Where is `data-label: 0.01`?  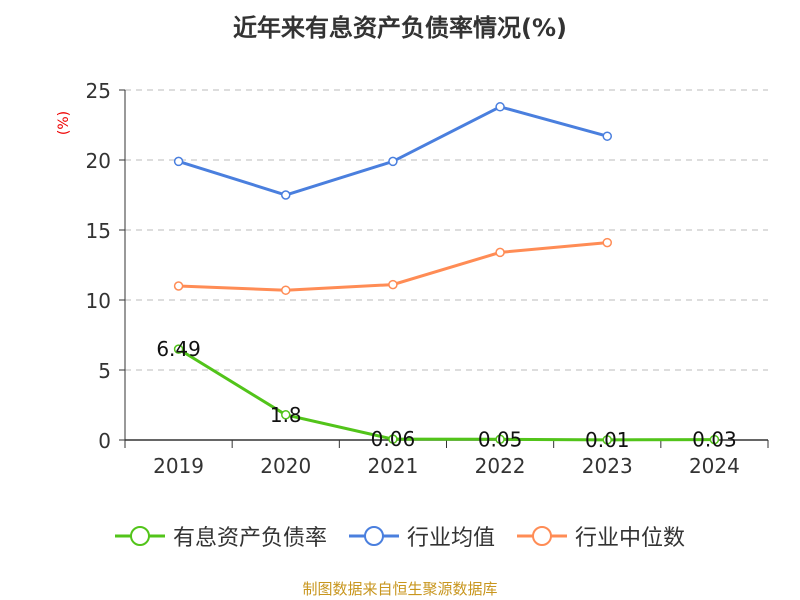
data-label: 0.01 is located at coordinates (607, 440).